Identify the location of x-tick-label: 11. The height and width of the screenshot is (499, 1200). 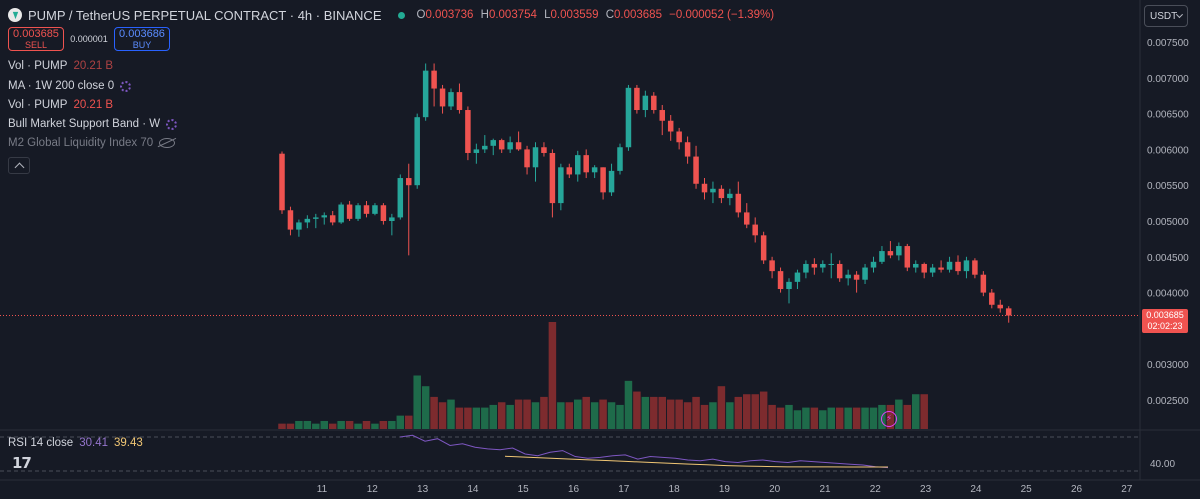
(322, 489).